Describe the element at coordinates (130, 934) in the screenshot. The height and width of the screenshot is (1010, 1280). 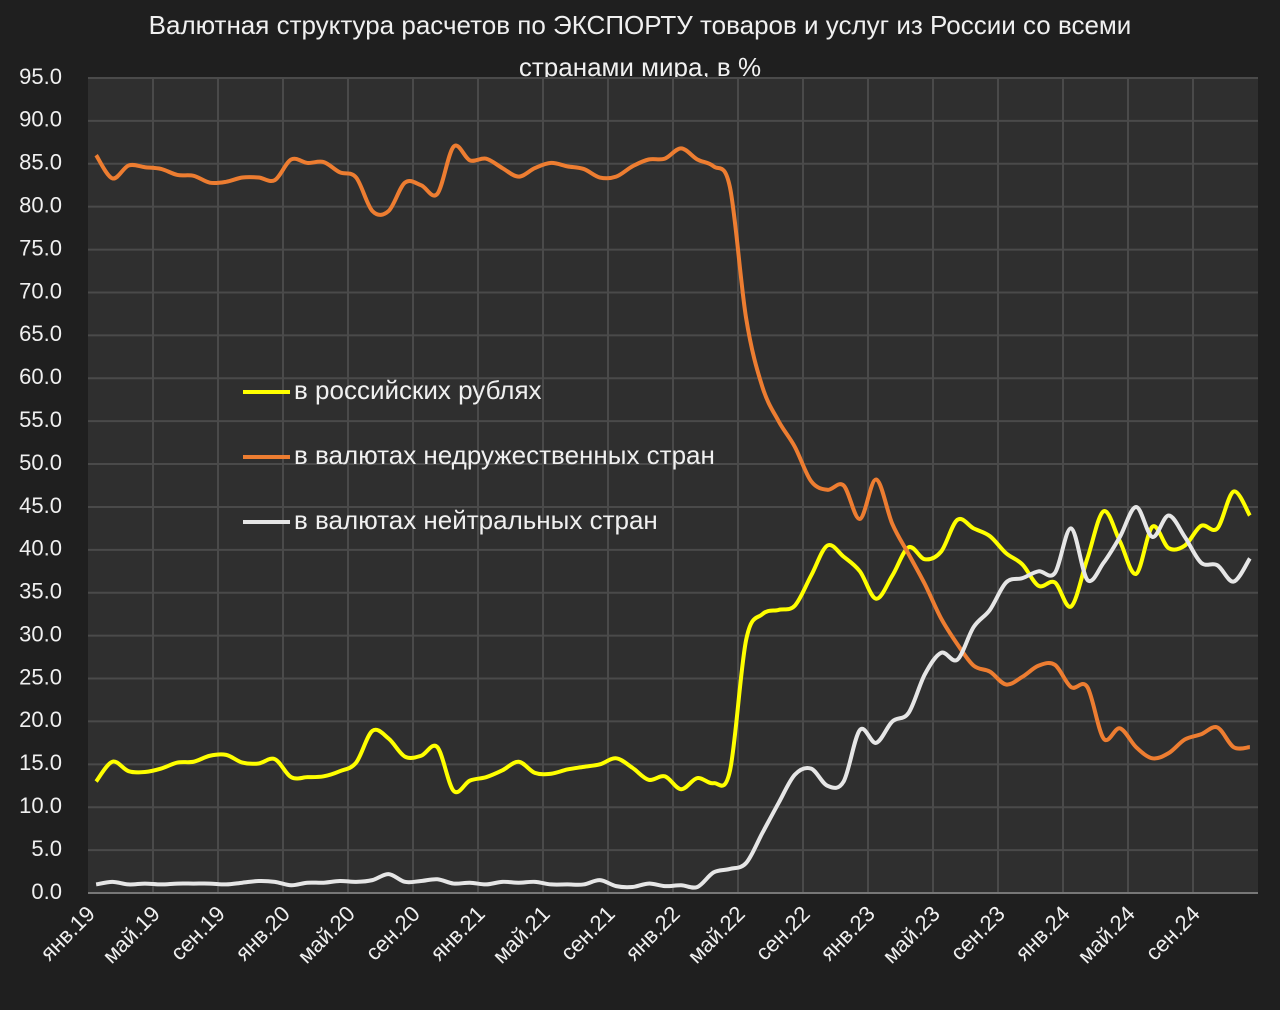
I see `x-tick-label: май.19` at that location.